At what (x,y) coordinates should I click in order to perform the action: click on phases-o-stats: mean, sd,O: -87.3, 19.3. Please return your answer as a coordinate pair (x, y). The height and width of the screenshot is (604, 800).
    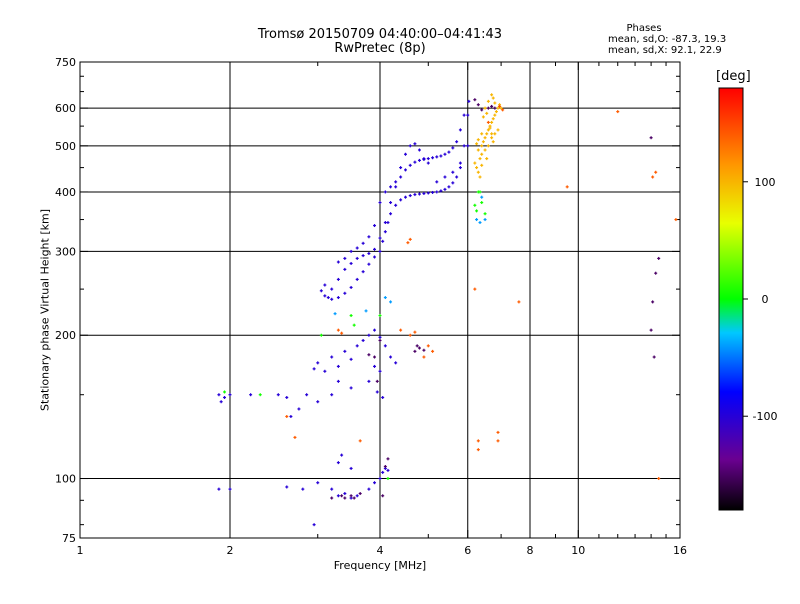
    Looking at the image, I should click on (667, 39).